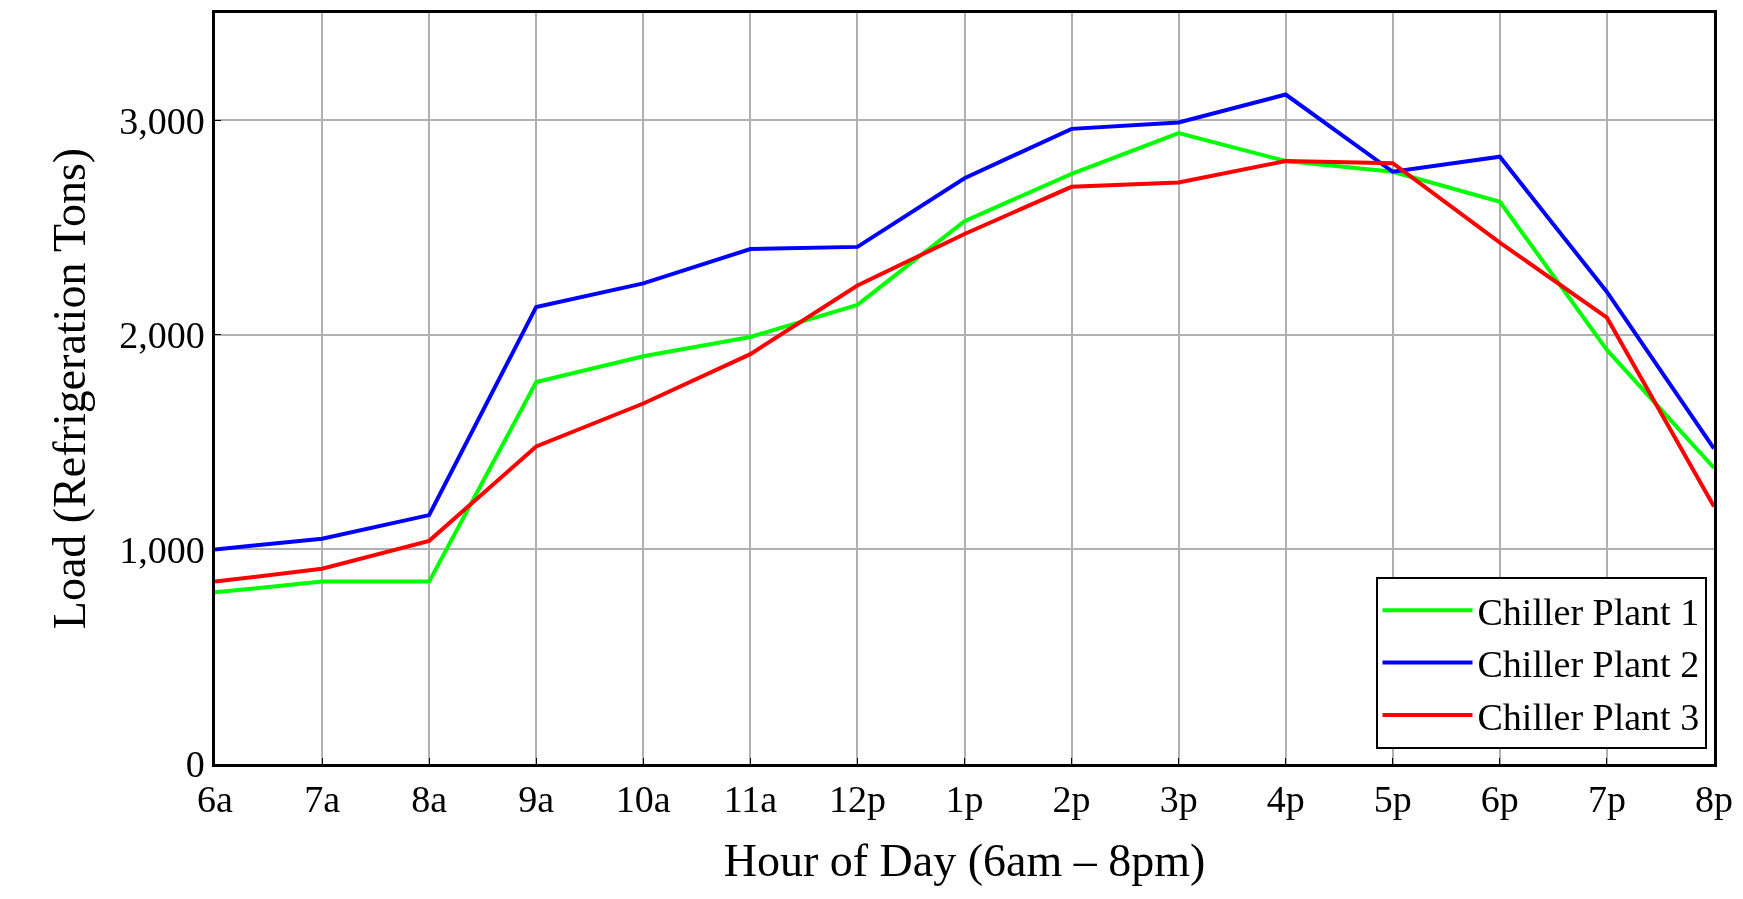 This screenshot has width=1743, height=899. I want to click on x-tick-label: 8a, so click(429, 799).